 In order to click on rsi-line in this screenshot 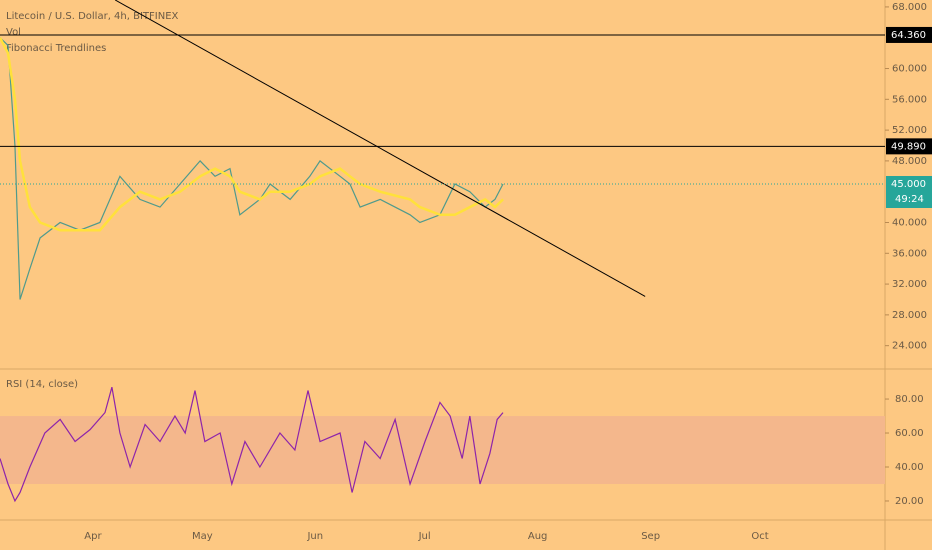, I will do `click(252, 444)`.